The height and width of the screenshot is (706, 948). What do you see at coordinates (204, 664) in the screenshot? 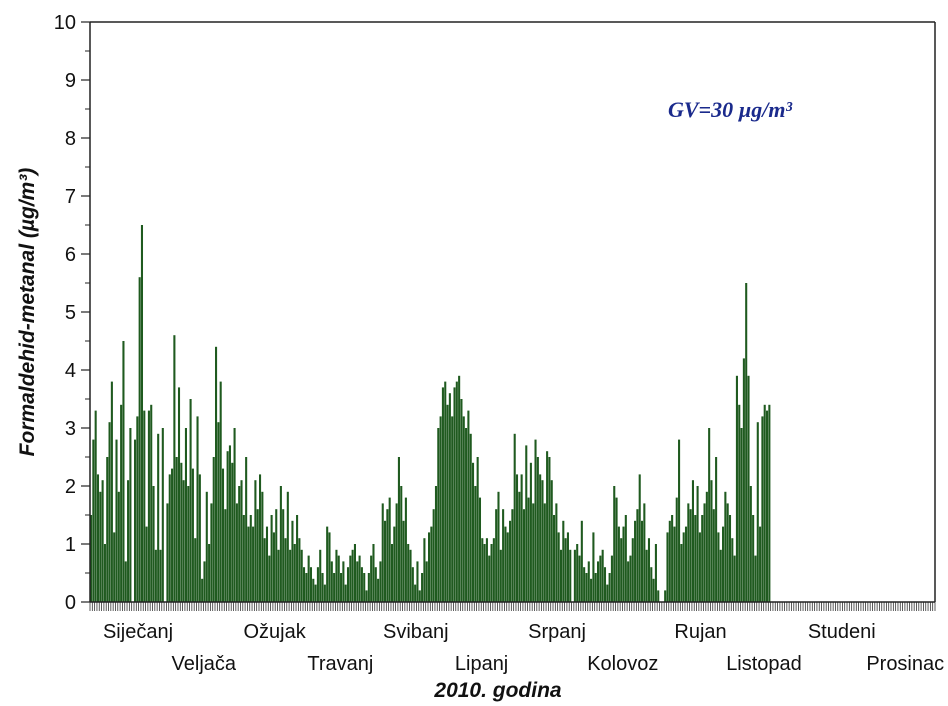
I see `x-tick-label: Veljača` at bounding box center [204, 664].